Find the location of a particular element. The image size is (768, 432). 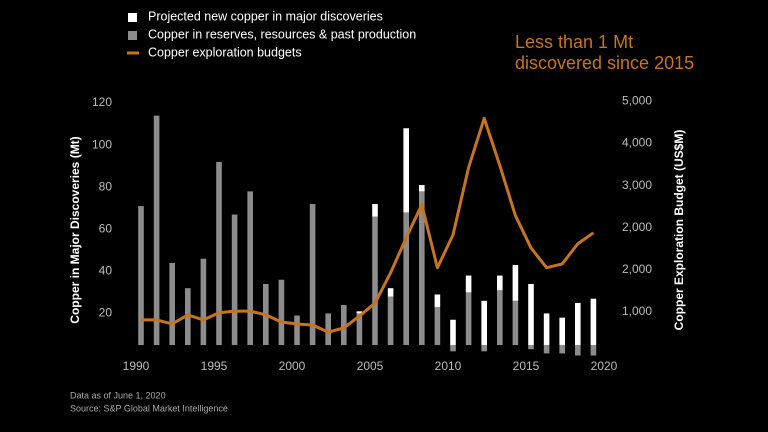

x-tick-label: 2005 is located at coordinates (370, 366).